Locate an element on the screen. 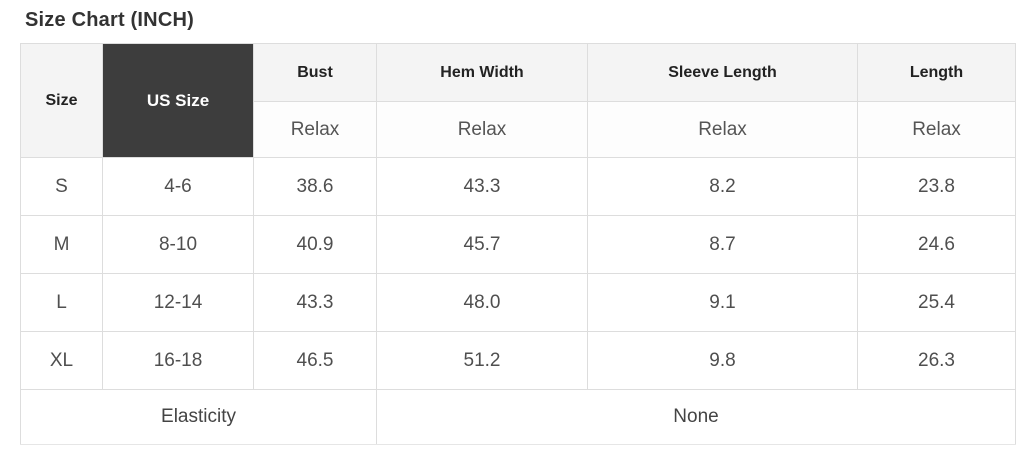  cell-size: M is located at coordinates (61, 244).